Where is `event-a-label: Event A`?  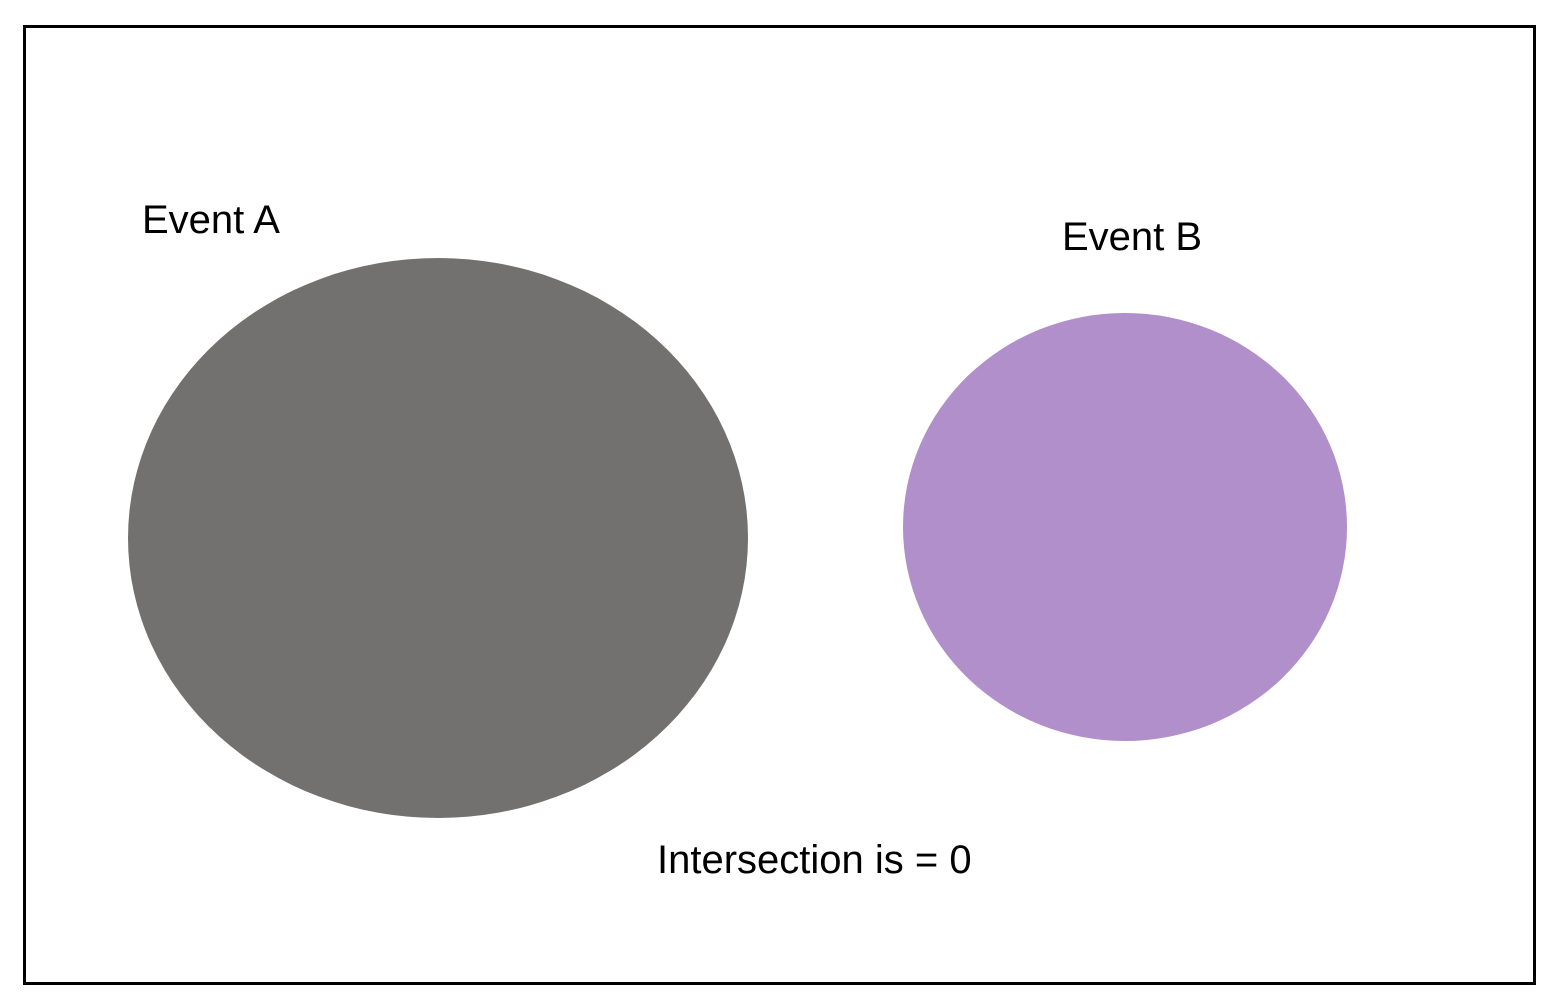
event-a-label: Event A is located at coordinates (211, 220).